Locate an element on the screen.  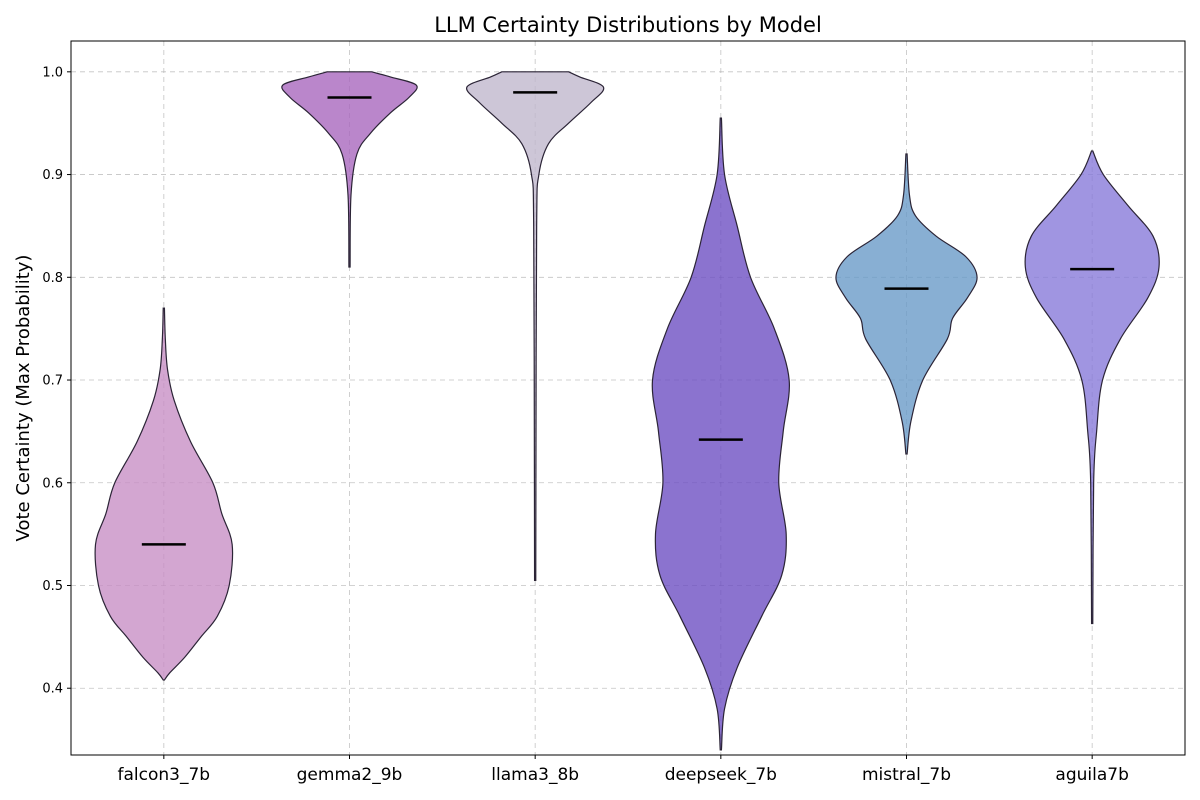
y-tick-label: 0.5 is located at coordinates (52, 586).